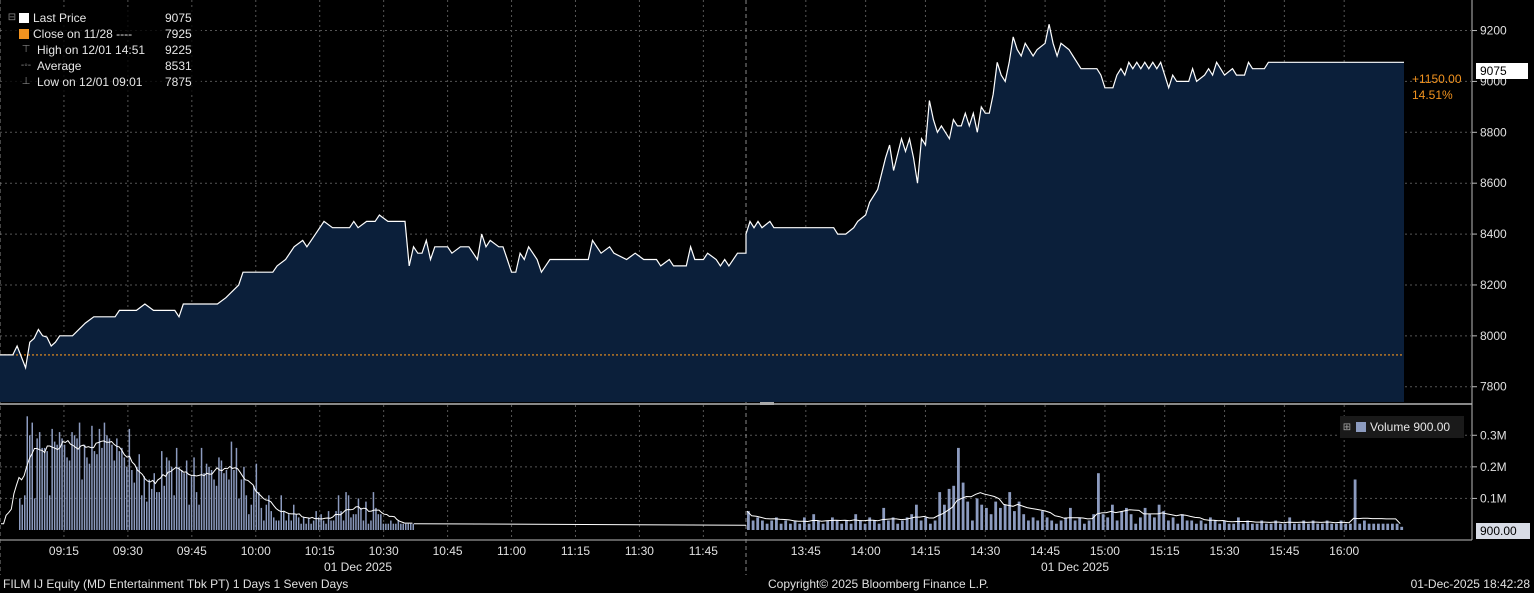  What do you see at coordinates (103, 66) in the screenshot?
I see `legend-row-average: -◦- Average 8531` at bounding box center [103, 66].